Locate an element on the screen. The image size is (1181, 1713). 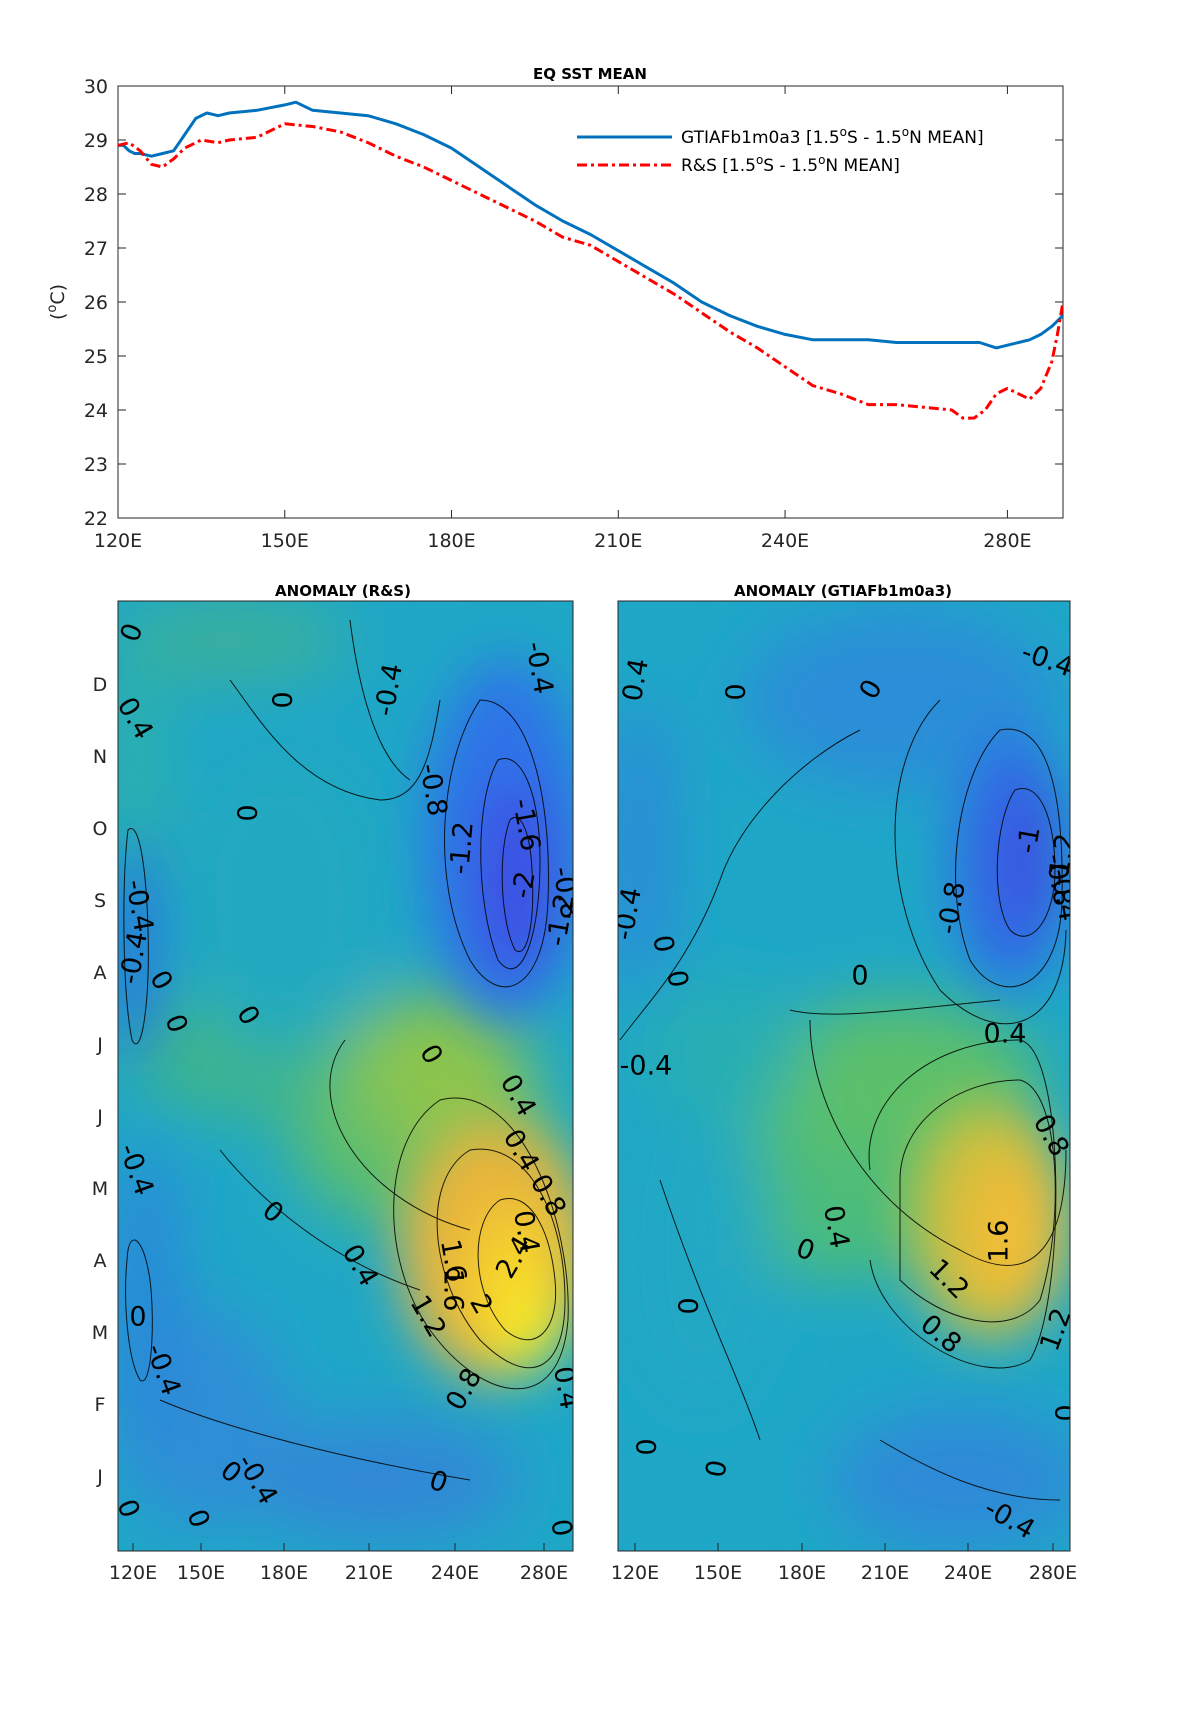
right-x-tick-label: 180E is located at coordinates (802, 1573).